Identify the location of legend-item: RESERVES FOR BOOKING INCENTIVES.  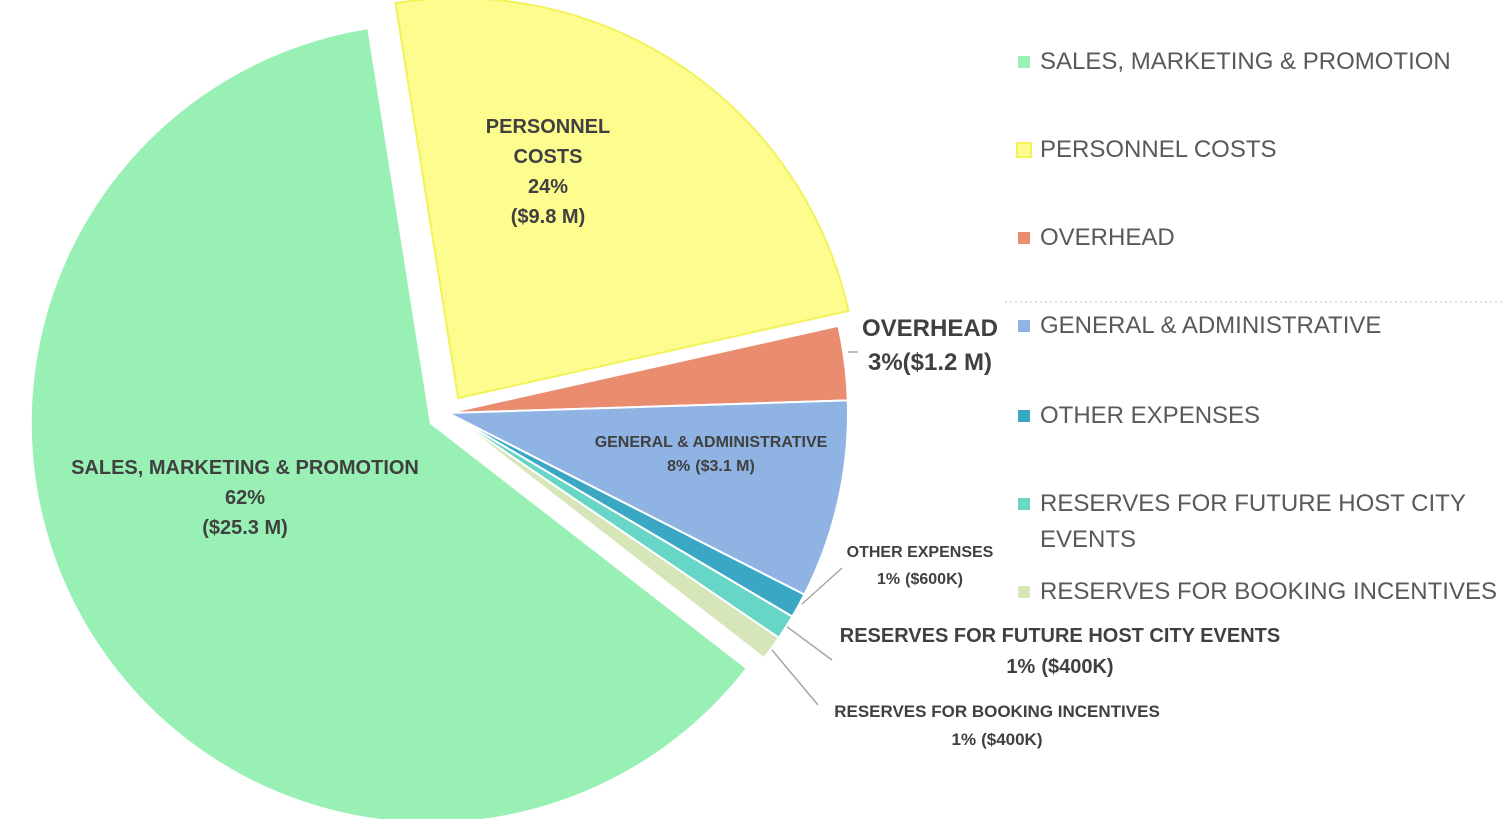
(1257, 592).